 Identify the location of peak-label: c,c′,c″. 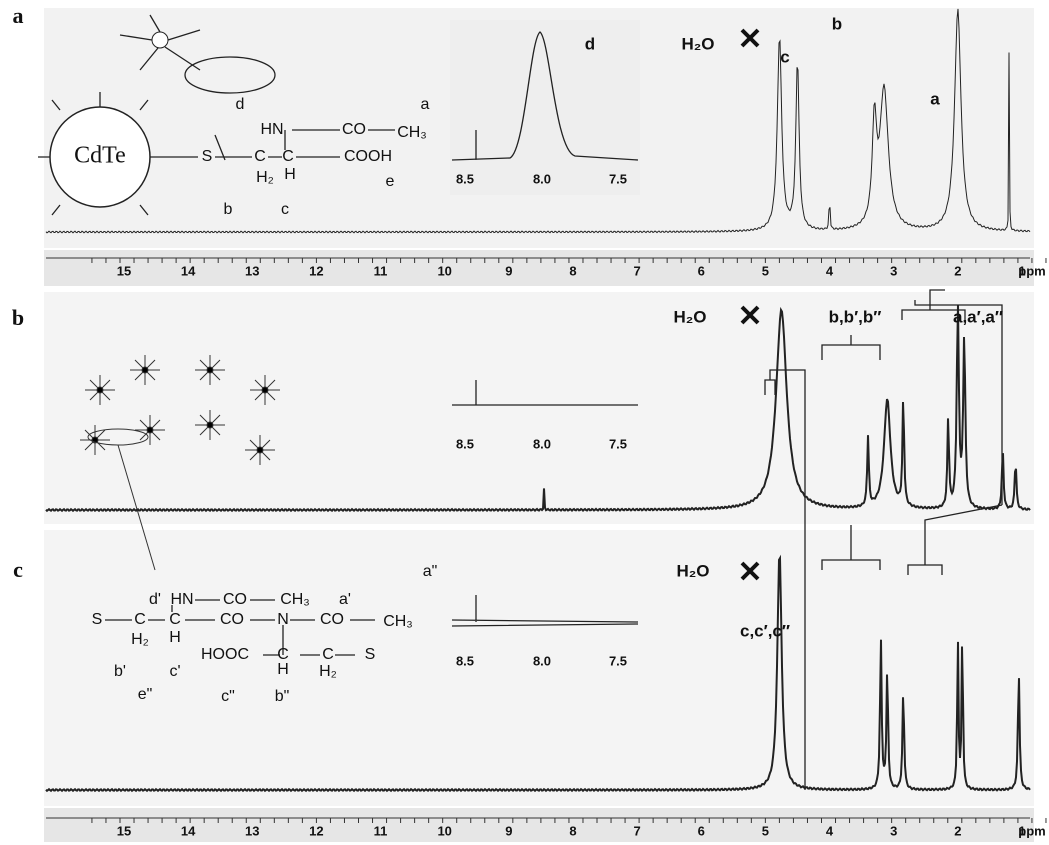
(765, 630).